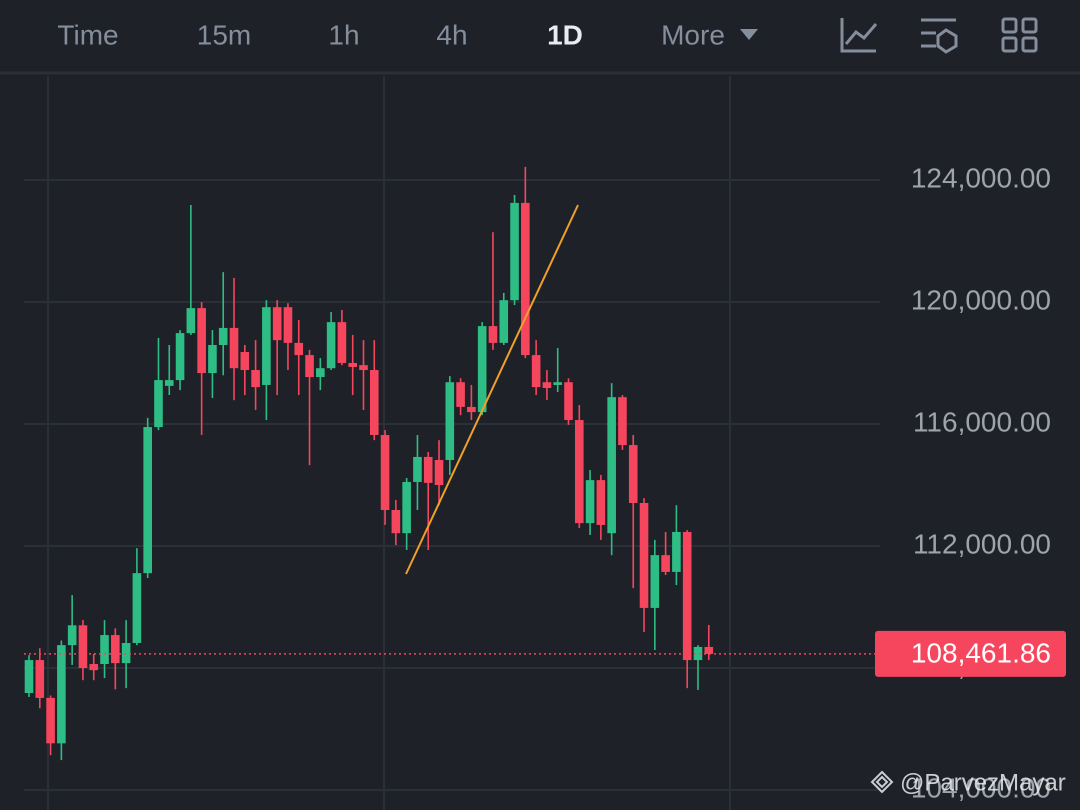 The height and width of the screenshot is (810, 1080). I want to click on y-tick-label: 112,000.00, so click(982, 543).